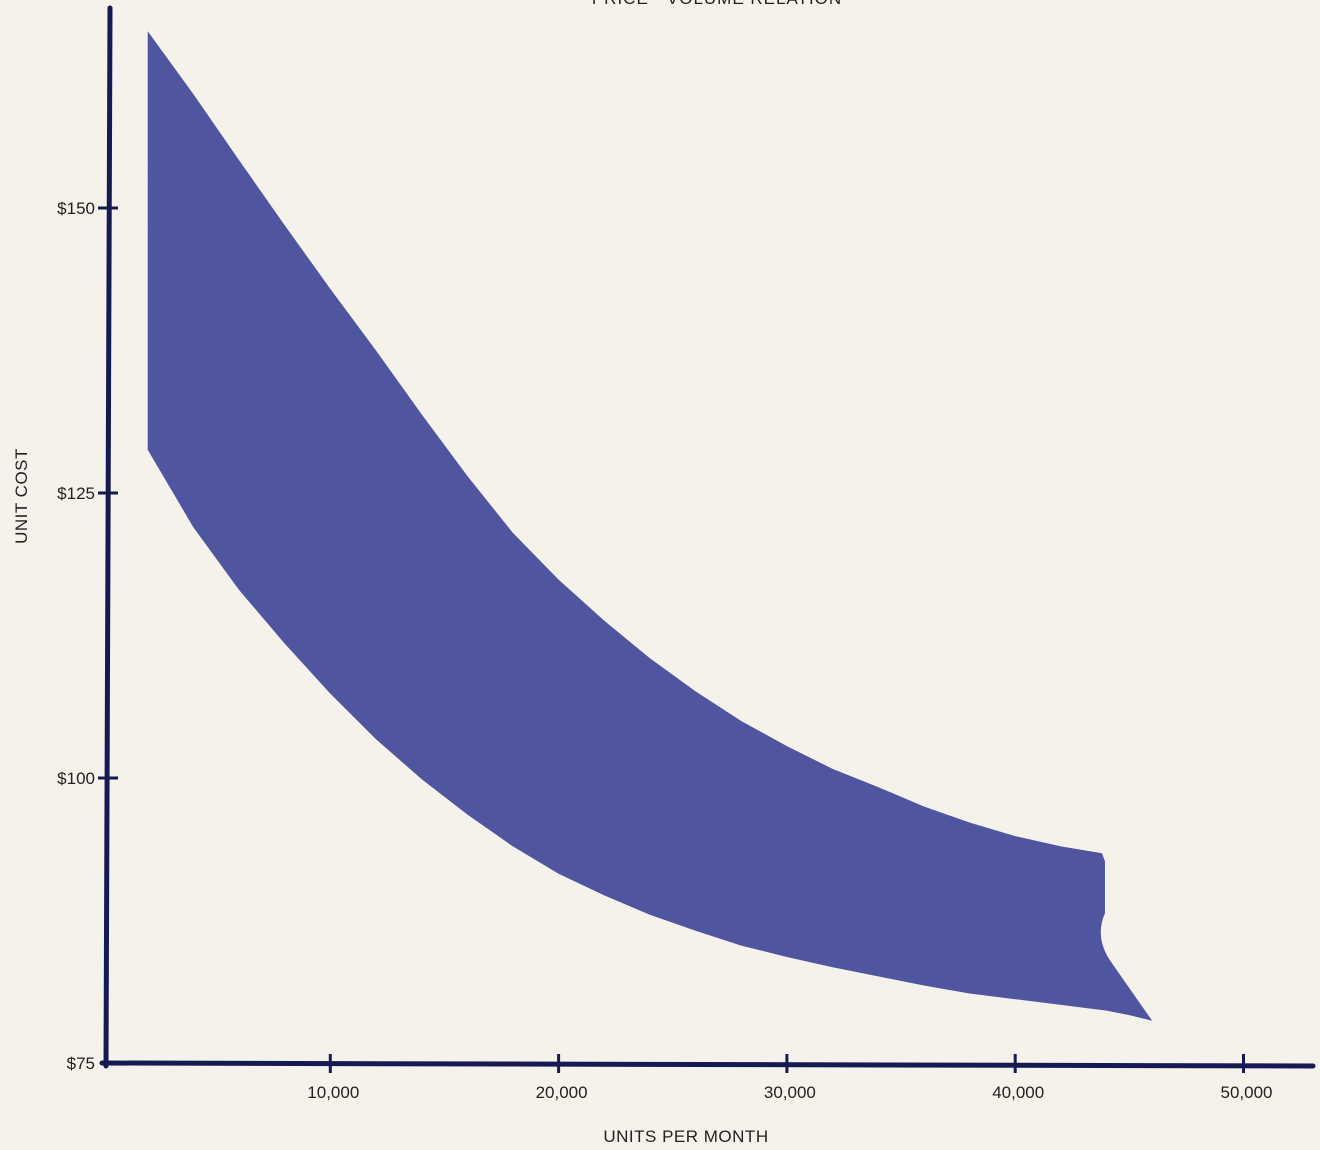 Image resolution: width=1320 pixels, height=1150 pixels. I want to click on x-tick-label: 40,000, so click(1018, 1092).